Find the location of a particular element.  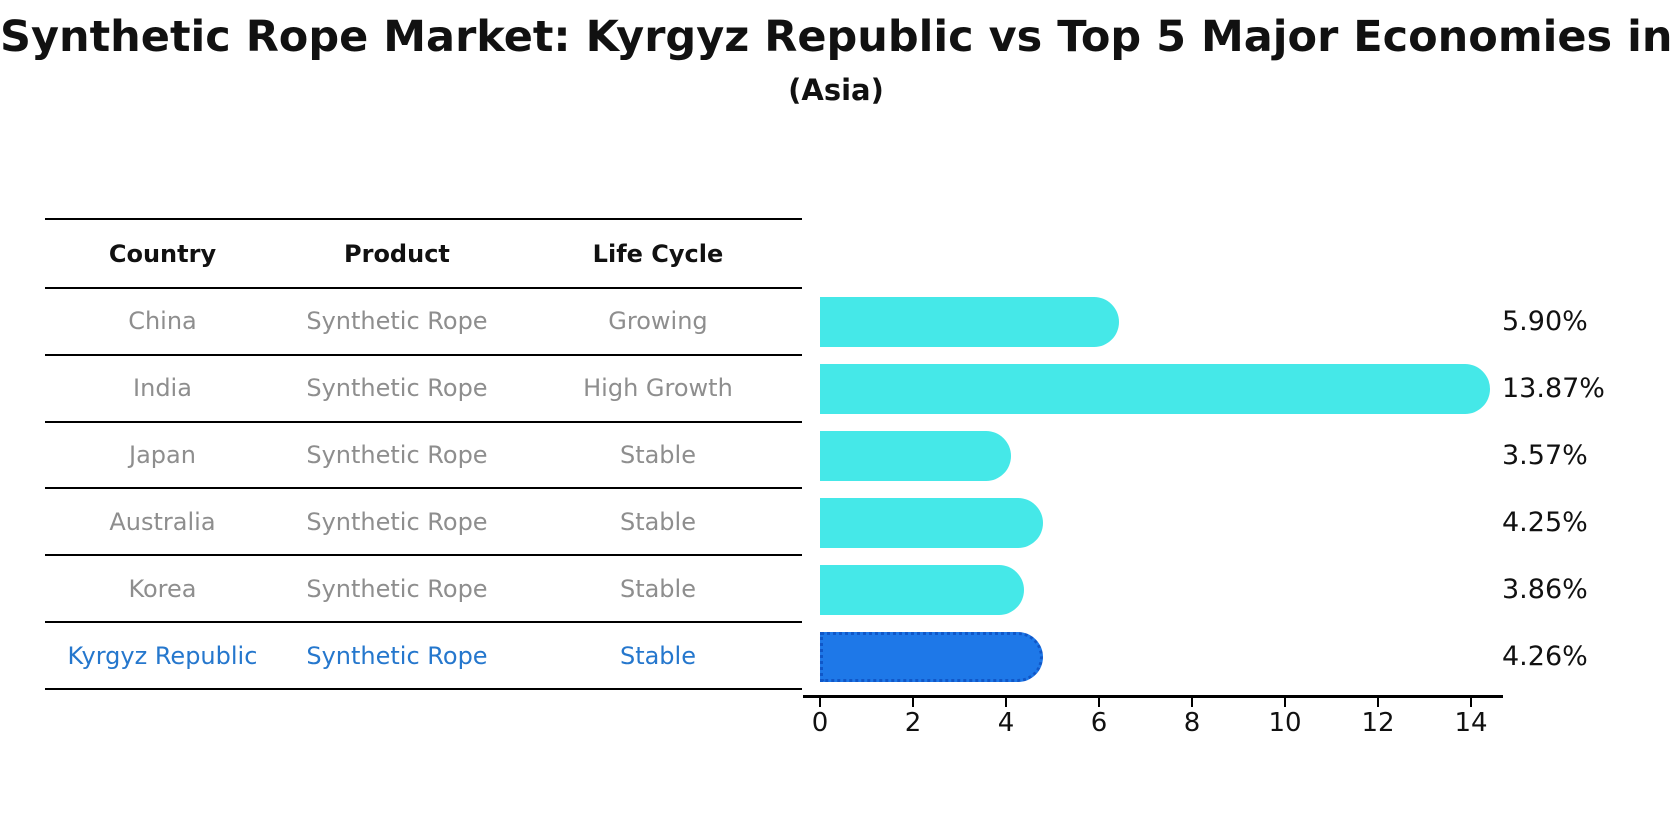

table-header-row: Country Product Life Cycle is located at coordinates (423, 253).